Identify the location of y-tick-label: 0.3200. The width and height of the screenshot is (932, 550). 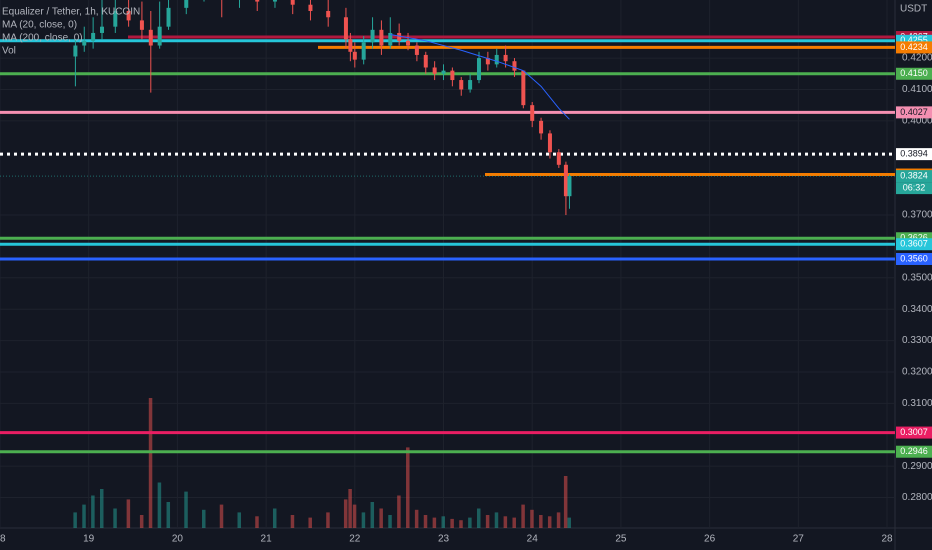
(917, 372).